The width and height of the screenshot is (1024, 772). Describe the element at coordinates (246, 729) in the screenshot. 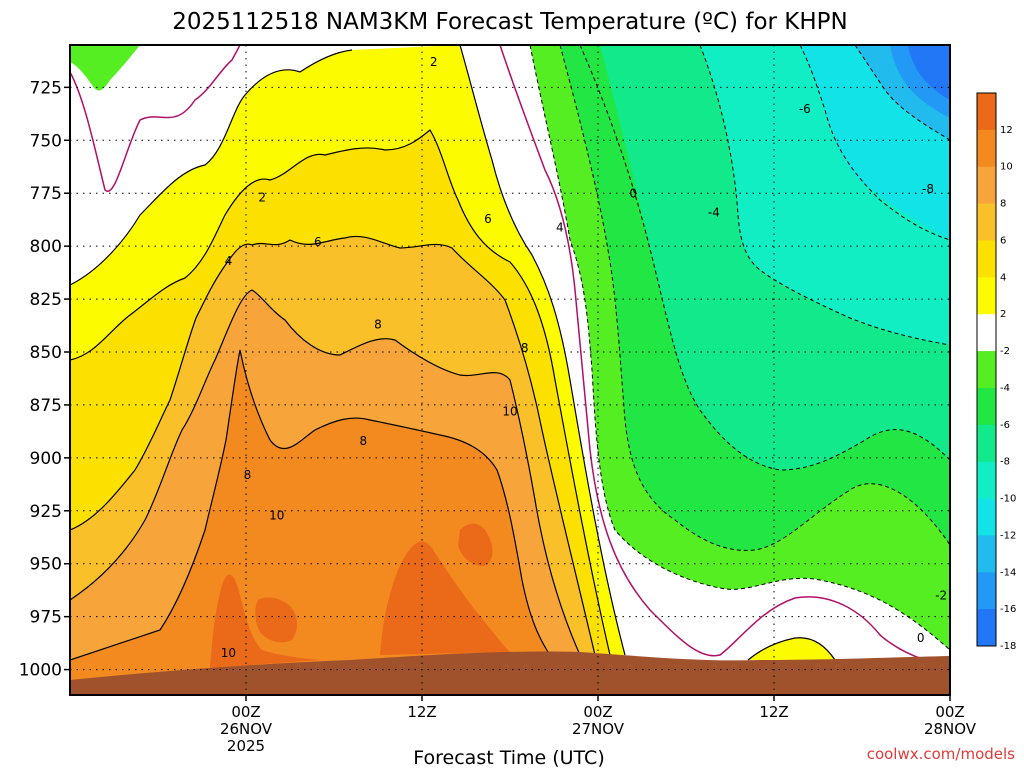

I see `x-tick-label: 26NOV` at that location.